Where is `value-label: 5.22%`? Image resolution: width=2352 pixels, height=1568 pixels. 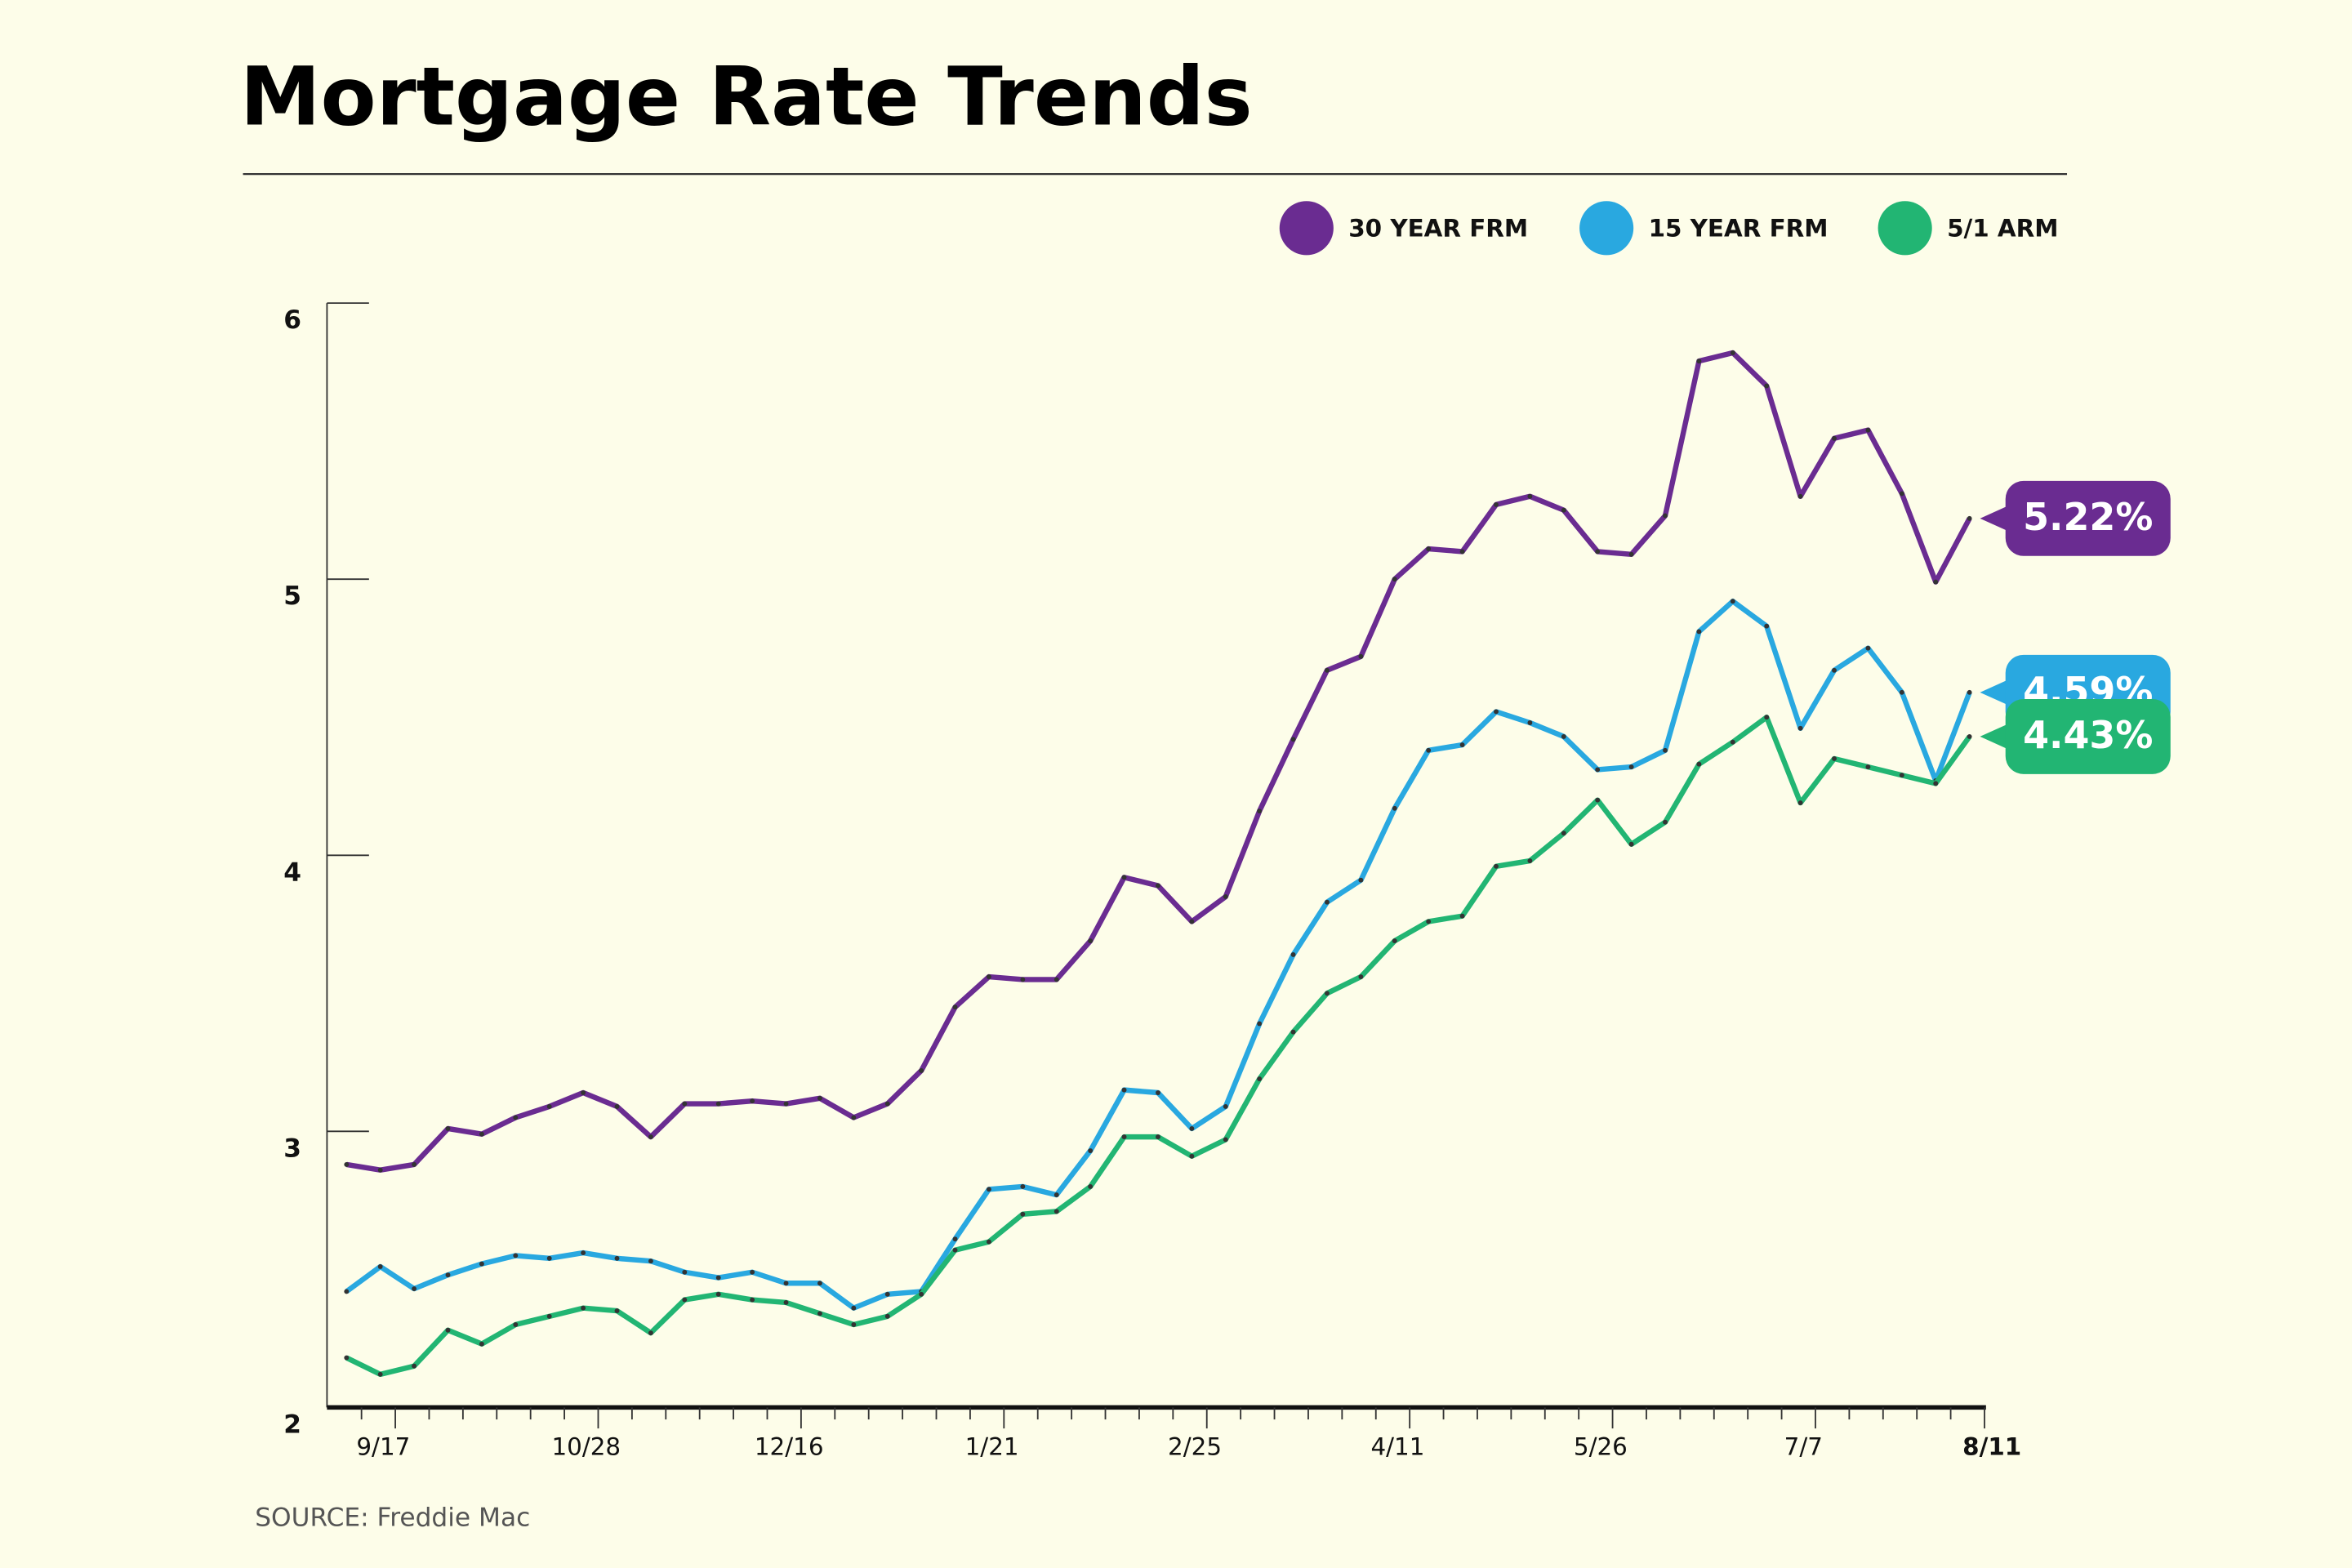
value-label: 5.22% is located at coordinates (2088, 517).